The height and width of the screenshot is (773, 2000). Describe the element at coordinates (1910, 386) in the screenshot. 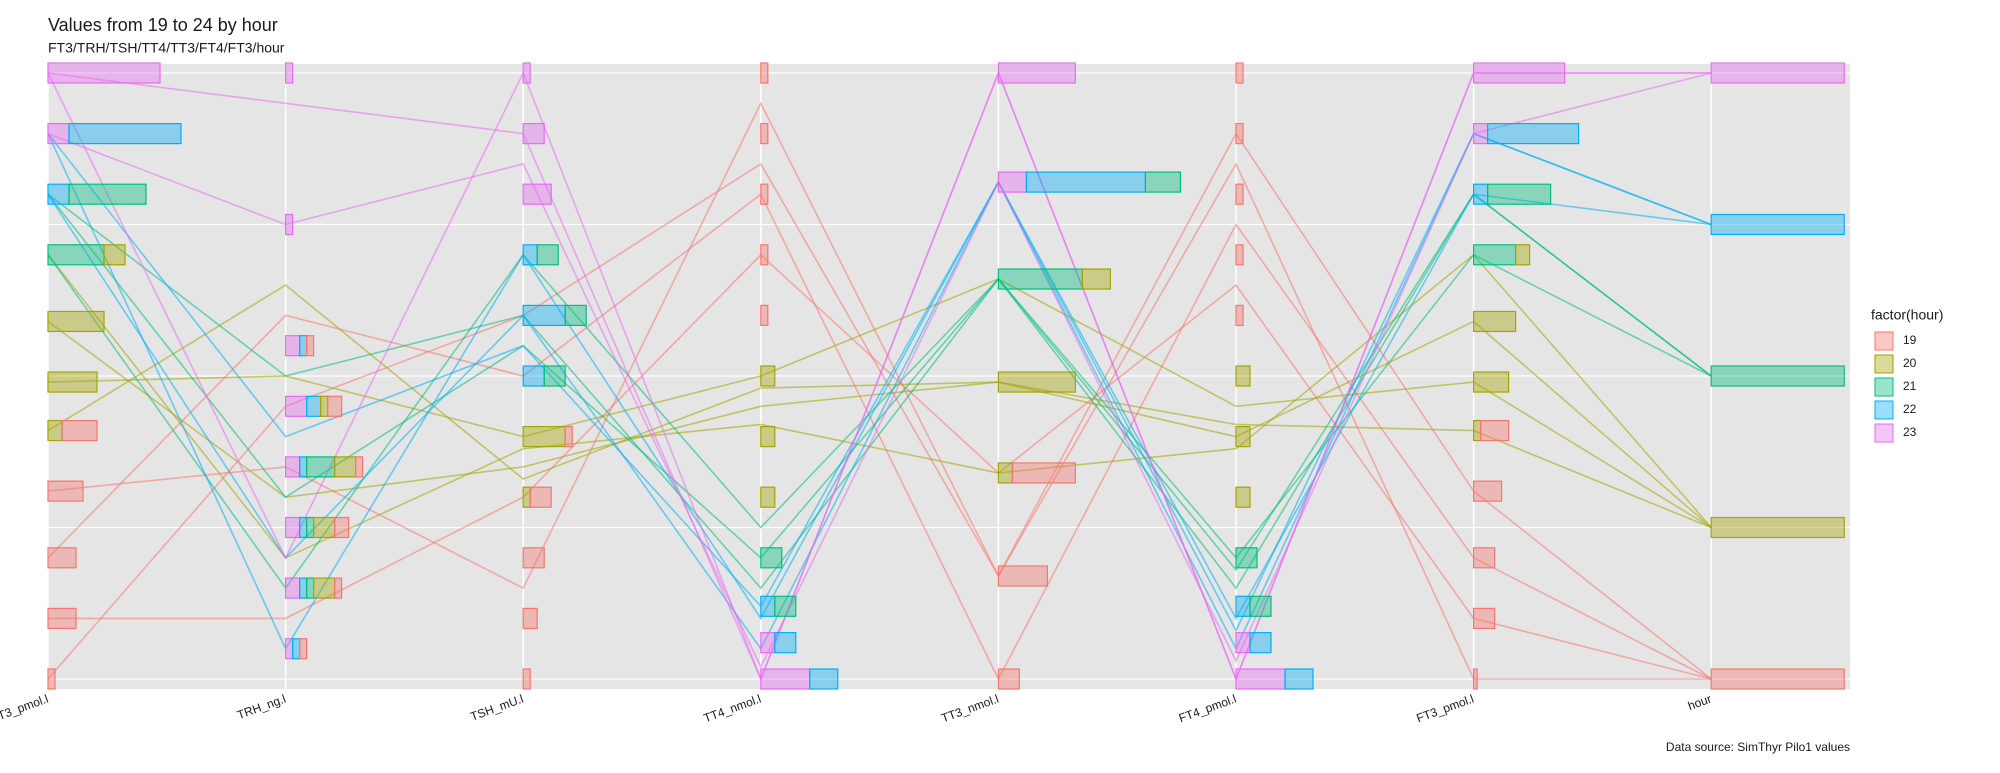

I see `legend-label: 21` at that location.